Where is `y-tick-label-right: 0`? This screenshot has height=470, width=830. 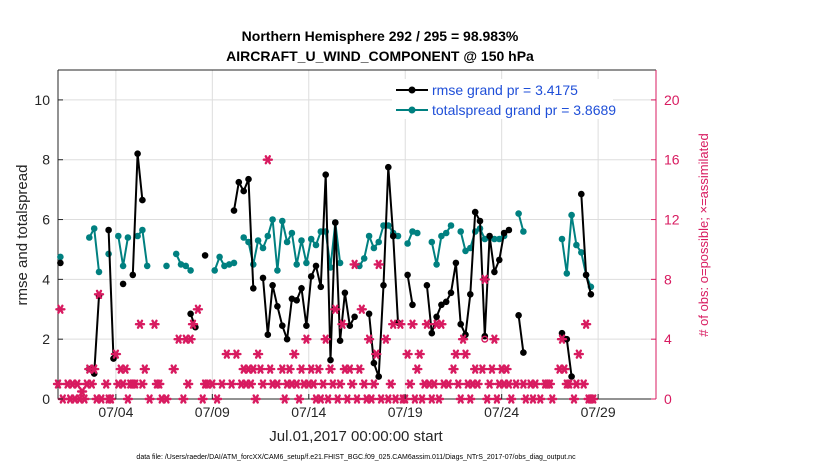
y-tick-label-right: 0 is located at coordinates (668, 399).